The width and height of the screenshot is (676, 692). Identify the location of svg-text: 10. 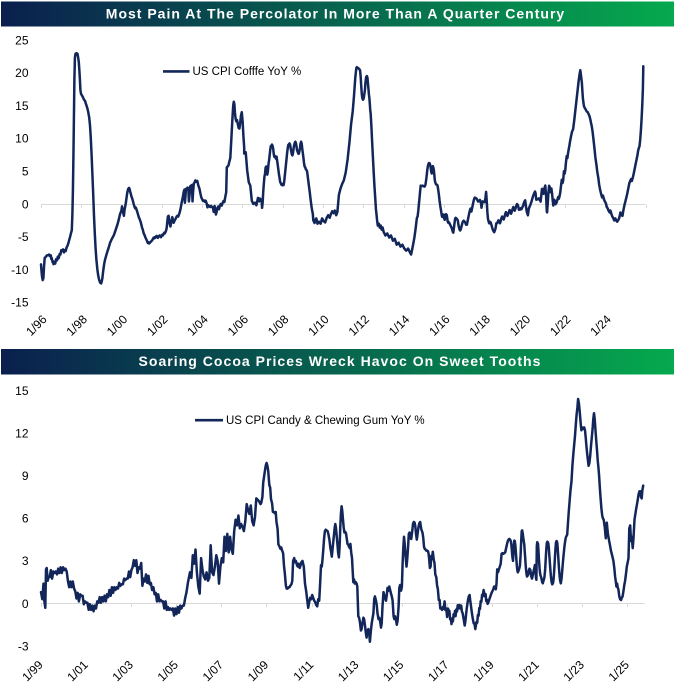
(22, 139).